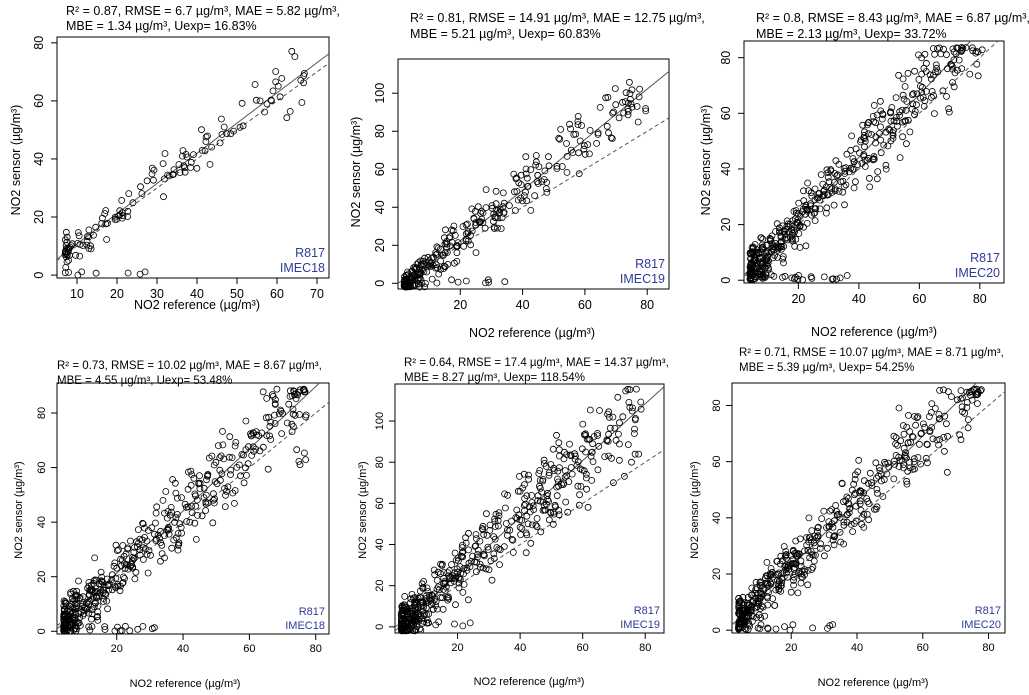  What do you see at coordinates (42, 631) in the screenshot?
I see `y-tick-label: 0` at bounding box center [42, 631].